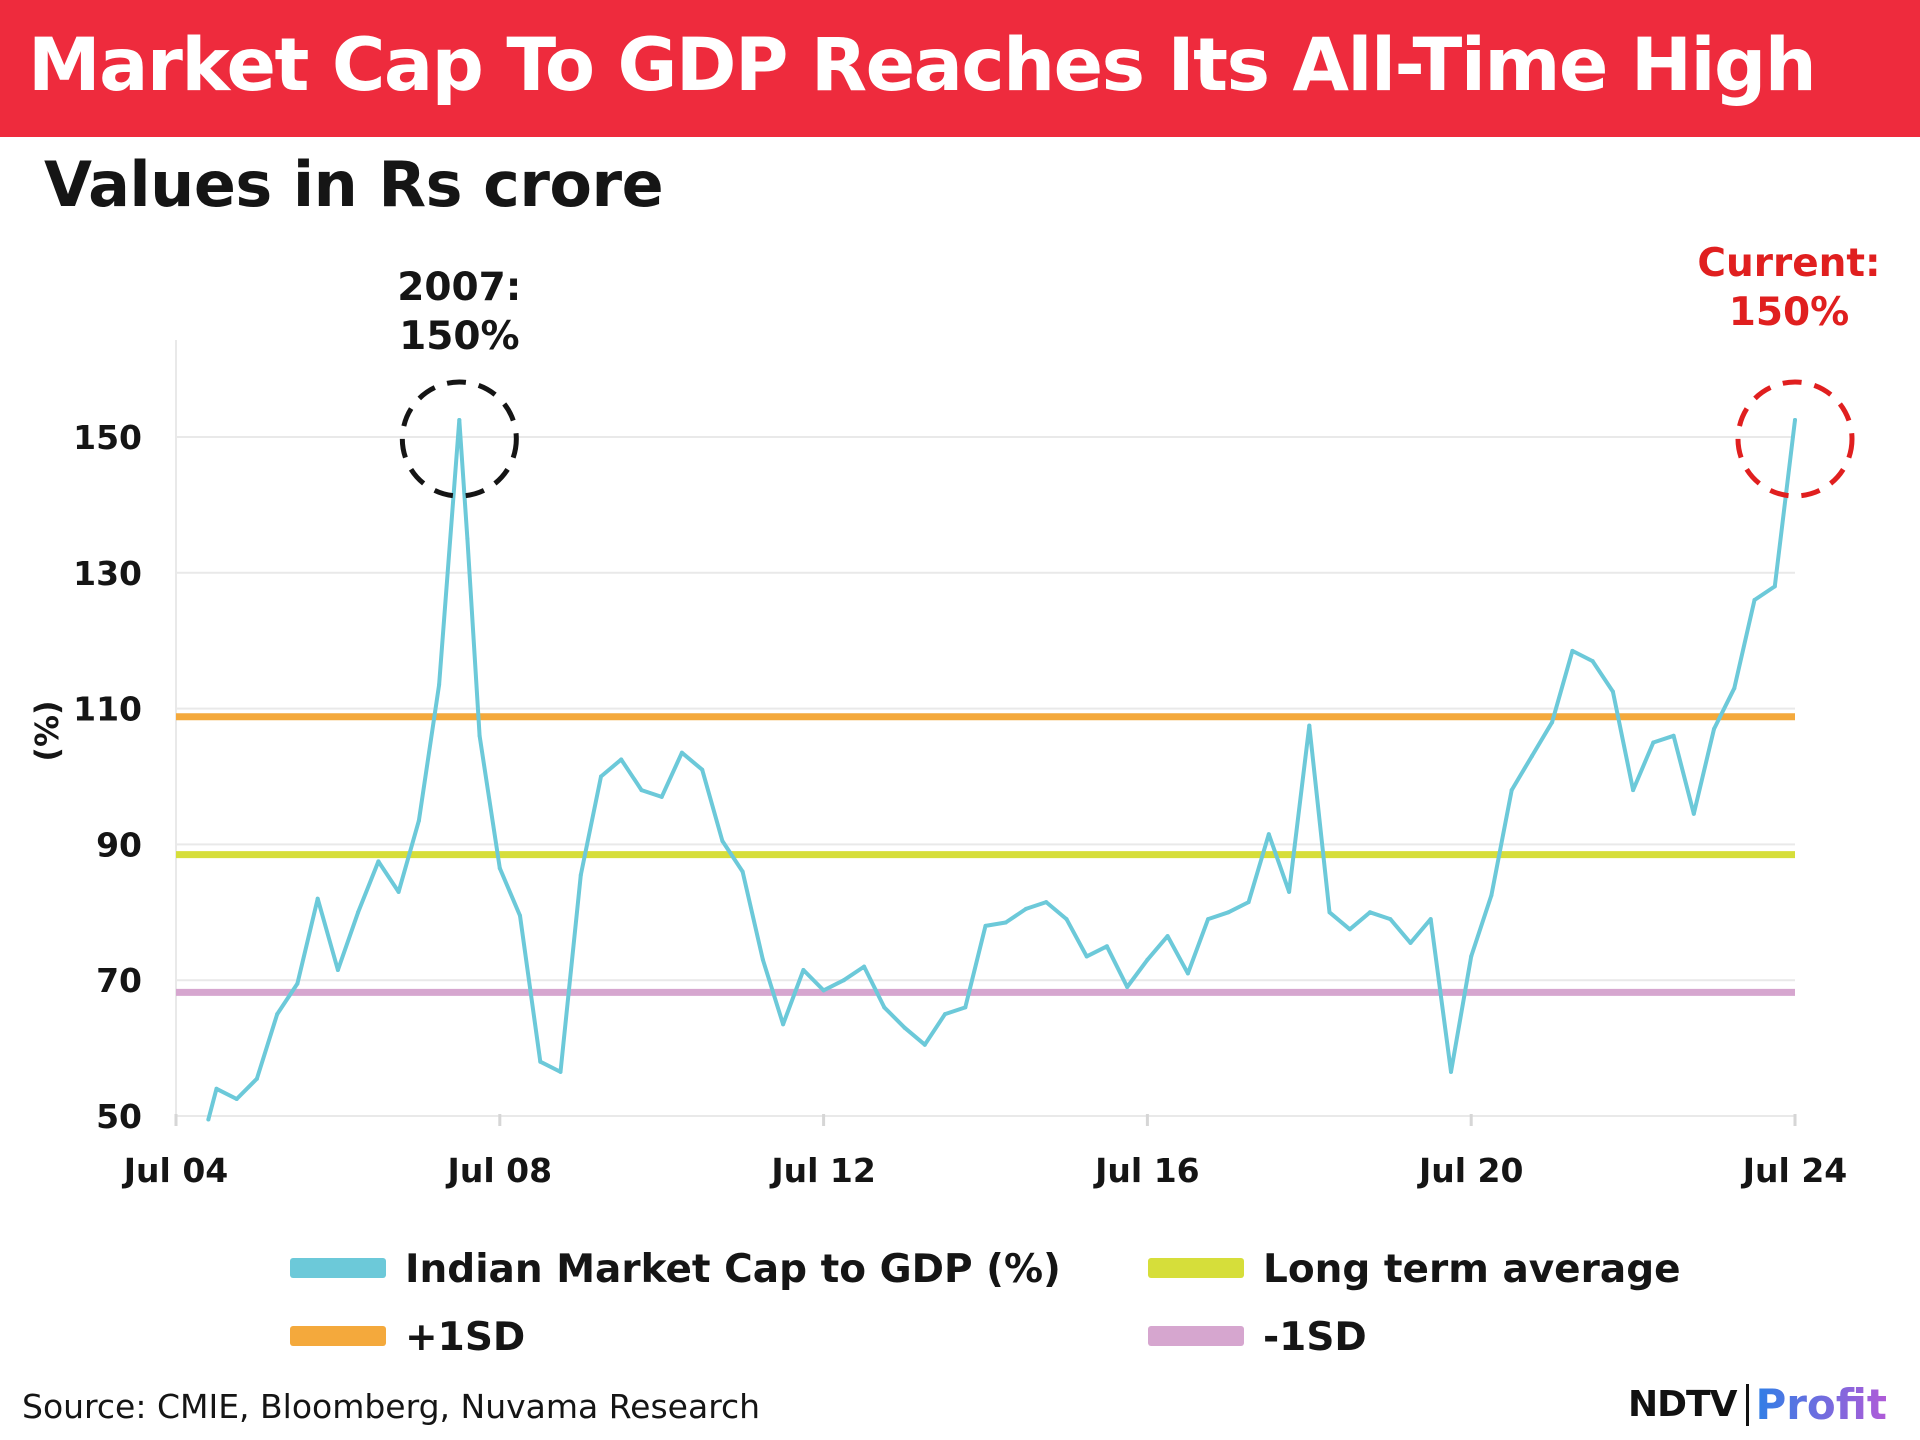 Image resolution: width=1920 pixels, height=1440 pixels. I want to click on y-axis-title: (%), so click(47, 730).